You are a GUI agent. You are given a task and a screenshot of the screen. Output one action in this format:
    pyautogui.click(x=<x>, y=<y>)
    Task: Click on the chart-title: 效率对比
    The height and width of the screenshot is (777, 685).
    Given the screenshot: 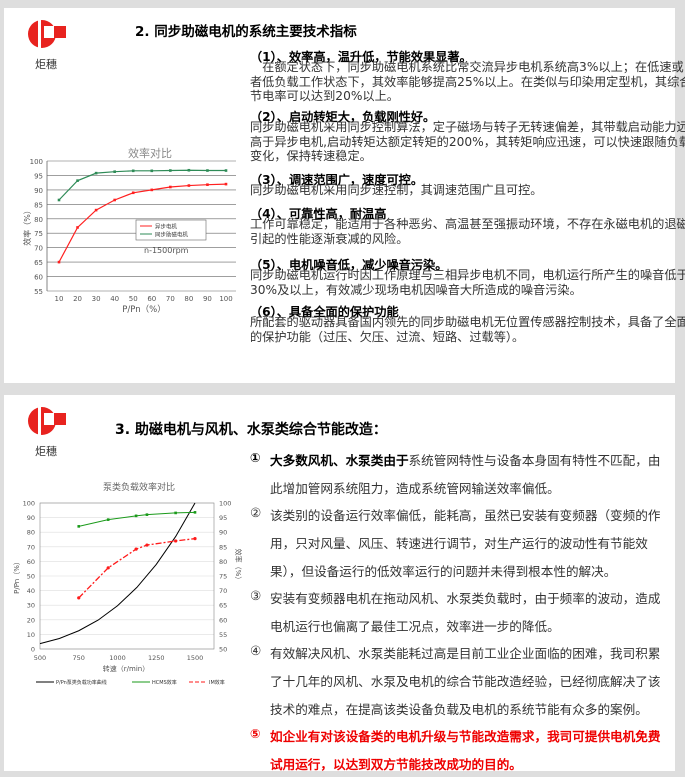 What is the action you would take?
    pyautogui.click(x=150, y=153)
    